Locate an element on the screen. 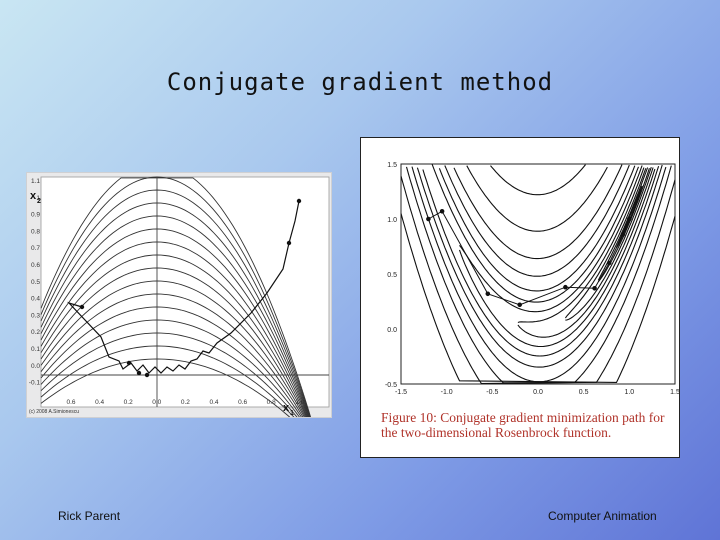 The width and height of the screenshot is (720, 540). left-x-tick-label: 1.0 is located at coordinates (299, 402).